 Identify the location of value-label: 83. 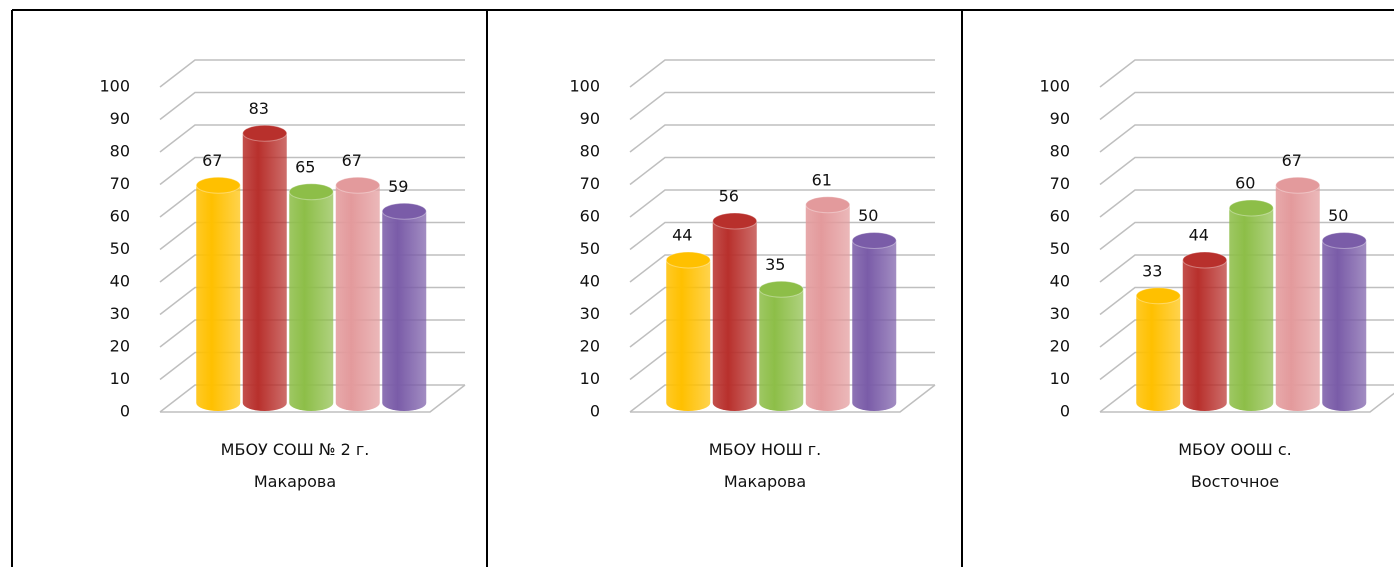
(259, 108).